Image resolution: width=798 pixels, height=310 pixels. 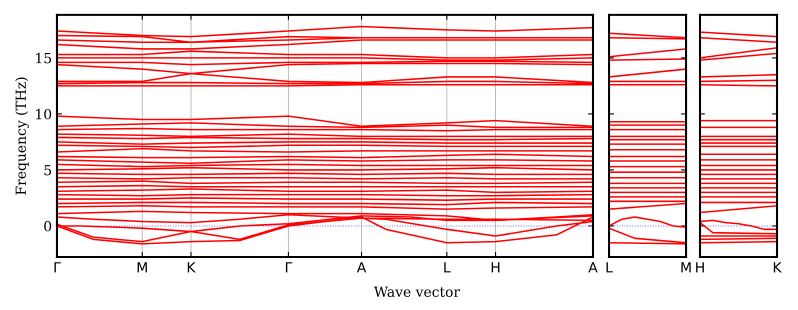 What do you see at coordinates (44, 58) in the screenshot?
I see `y-tick-label: 15` at bounding box center [44, 58].